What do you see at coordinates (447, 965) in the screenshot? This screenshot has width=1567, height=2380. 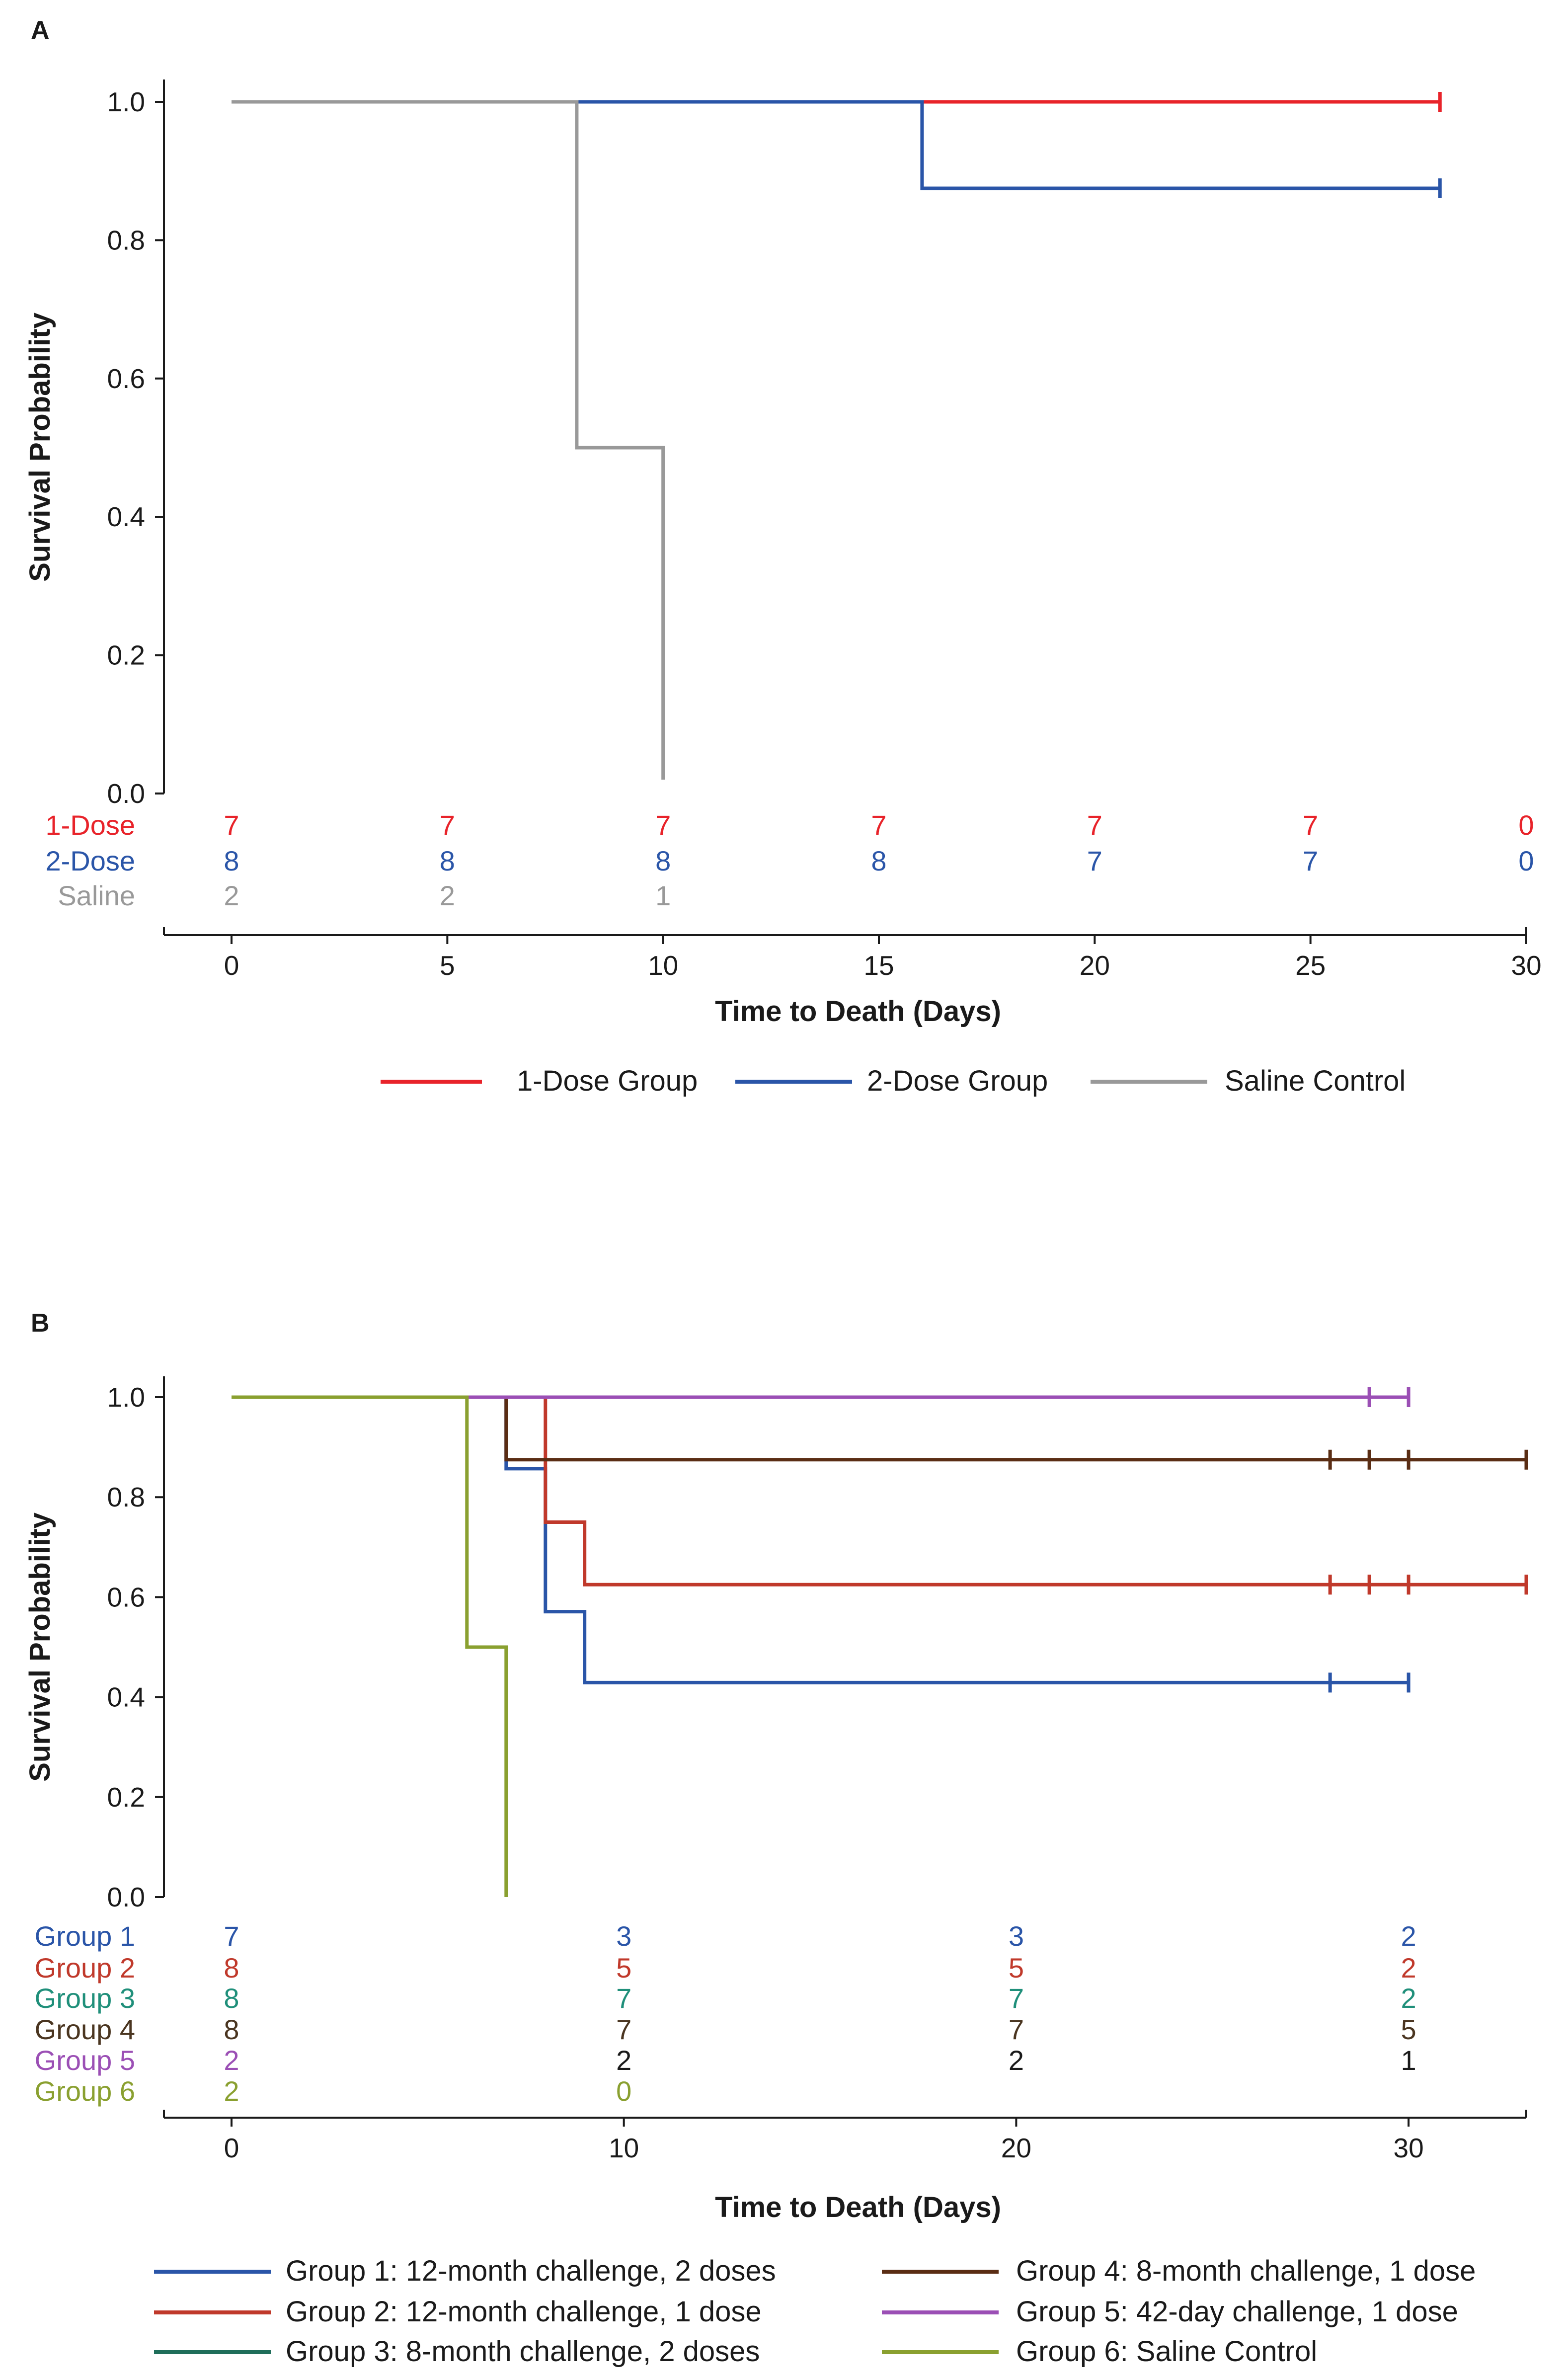 I see `x-tick-label: 5` at bounding box center [447, 965].